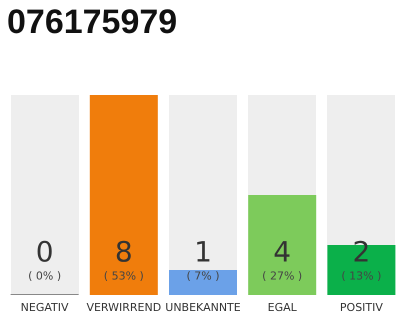 The image size is (410, 320). I want to click on x-tick-label: UNBEKANNTE, so click(203, 307).